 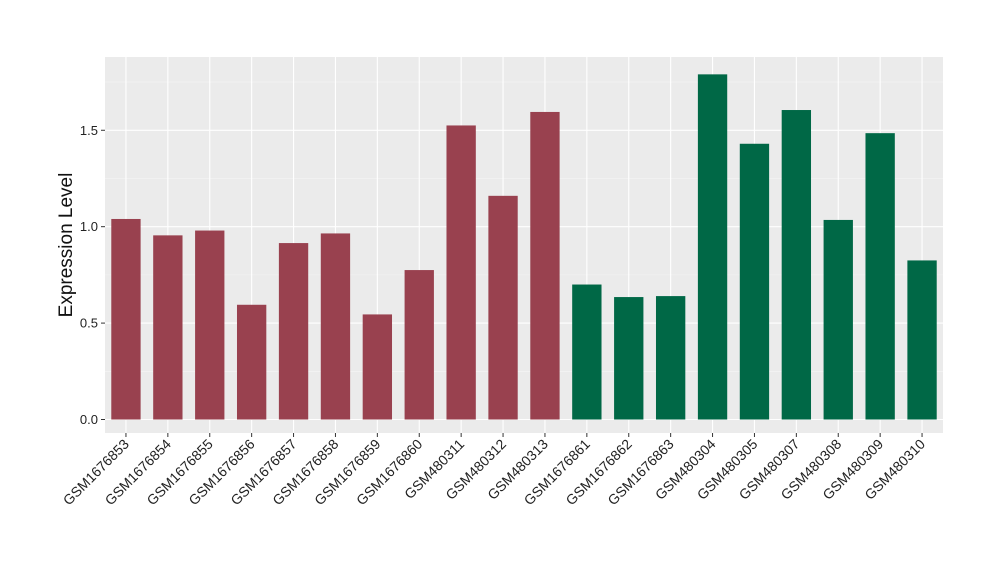 What do you see at coordinates (880, 276) in the screenshot?
I see `bar-GSM480309` at bounding box center [880, 276].